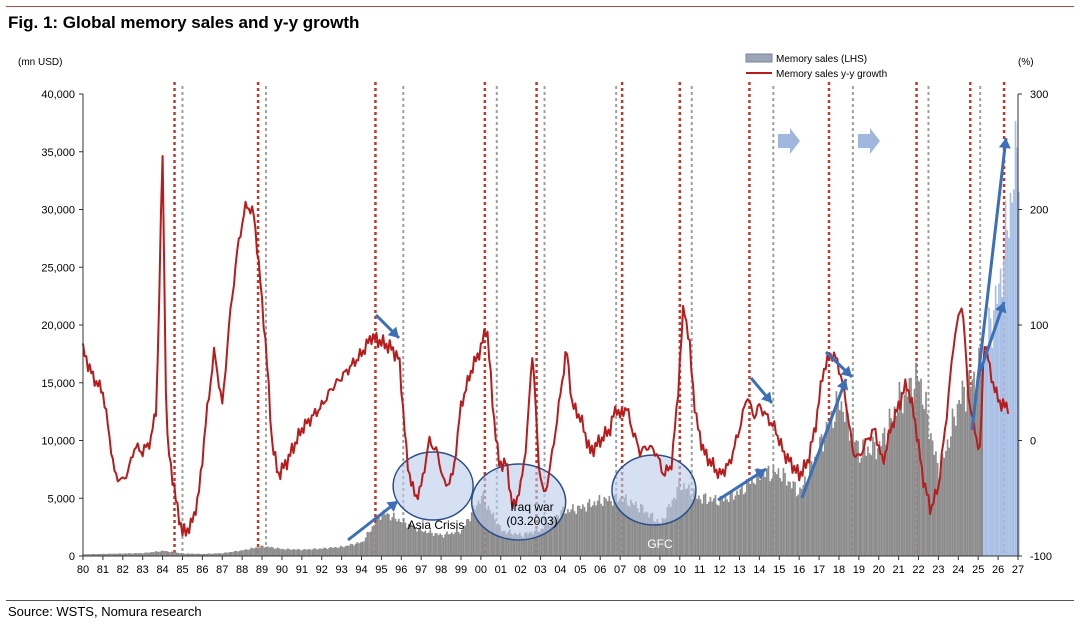 This screenshot has height=625, width=1080. What do you see at coordinates (373, 520) in the screenshot?
I see `trend-arrow-shaft` at bounding box center [373, 520].